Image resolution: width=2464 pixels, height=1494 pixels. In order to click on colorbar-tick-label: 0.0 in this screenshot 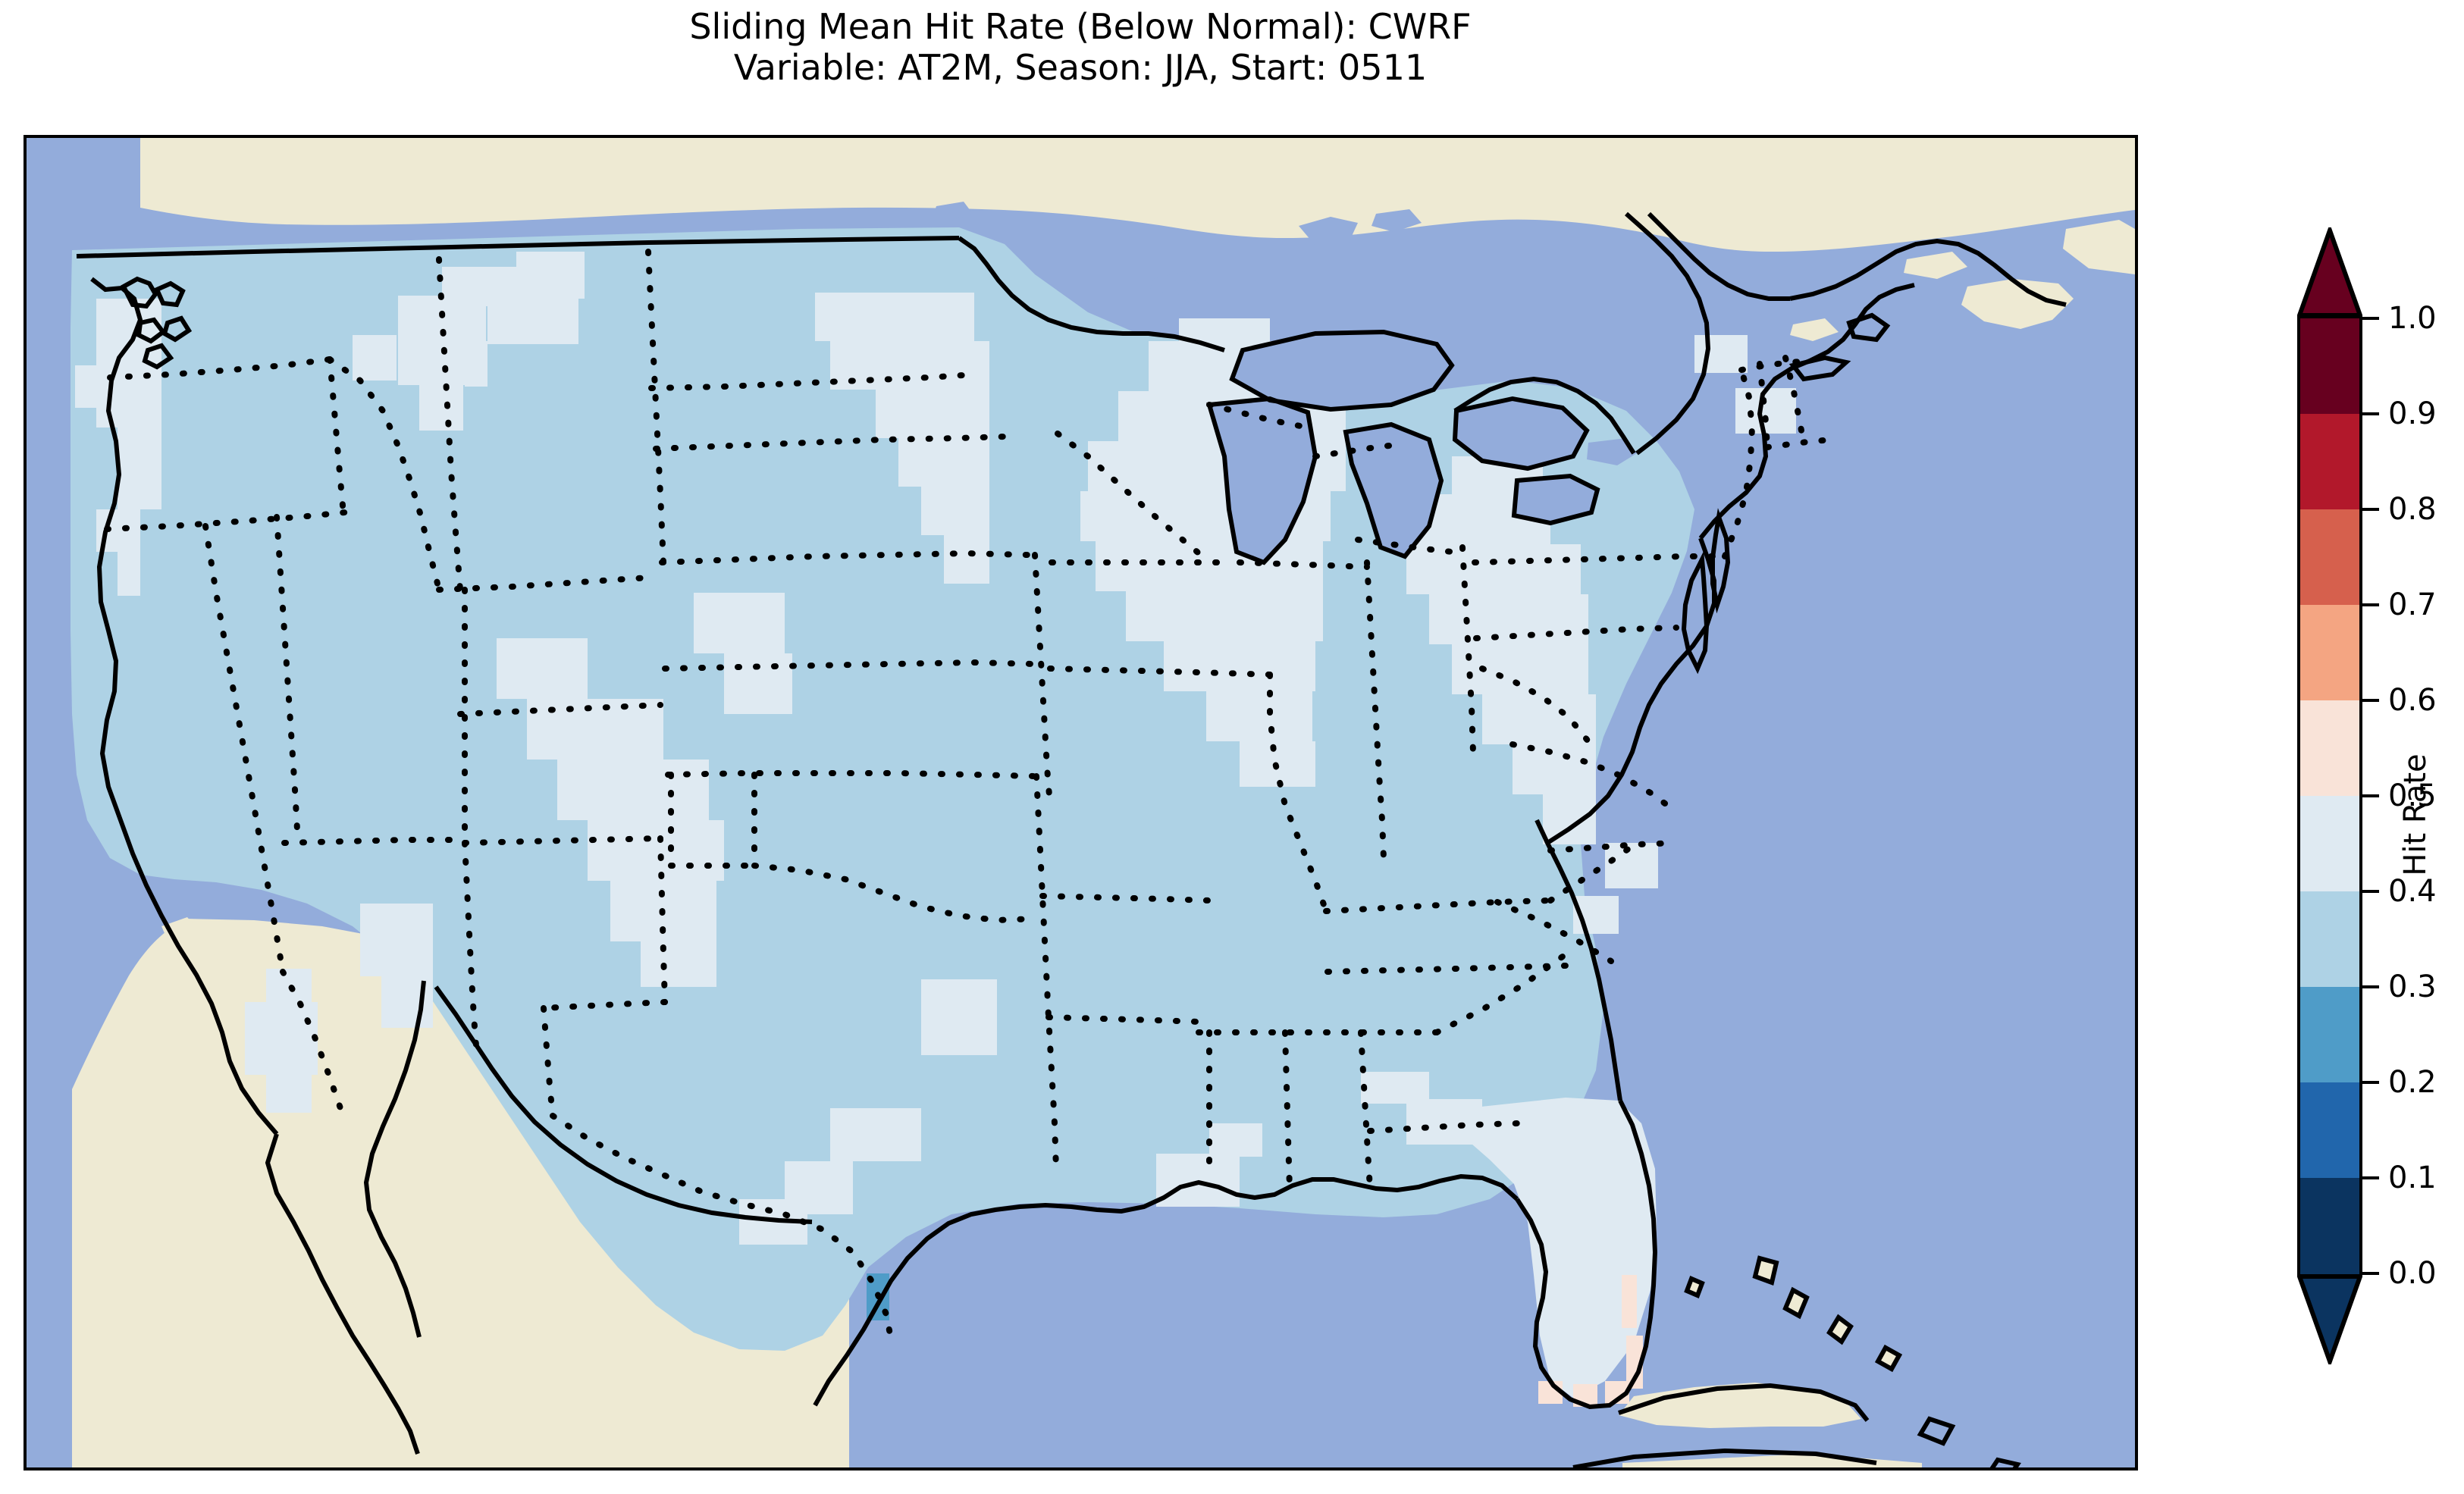, I will do `click(2412, 1273)`.